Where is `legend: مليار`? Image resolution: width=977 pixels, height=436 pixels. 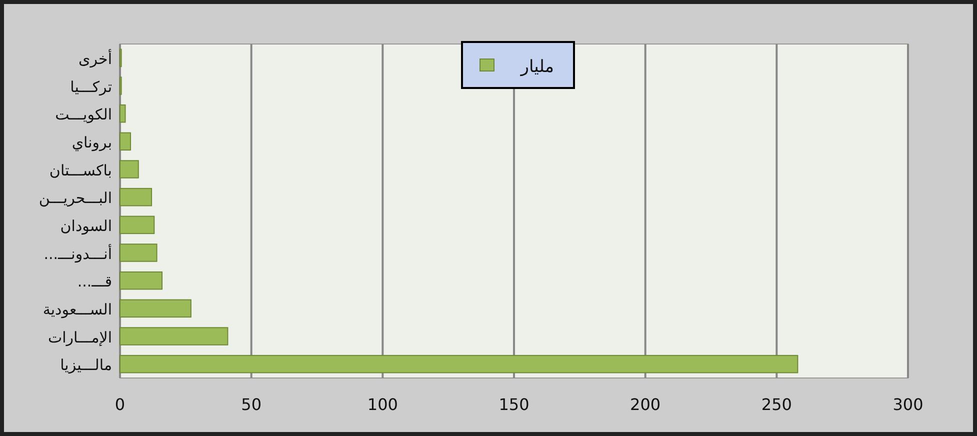
legend: مليار is located at coordinates (518, 65).